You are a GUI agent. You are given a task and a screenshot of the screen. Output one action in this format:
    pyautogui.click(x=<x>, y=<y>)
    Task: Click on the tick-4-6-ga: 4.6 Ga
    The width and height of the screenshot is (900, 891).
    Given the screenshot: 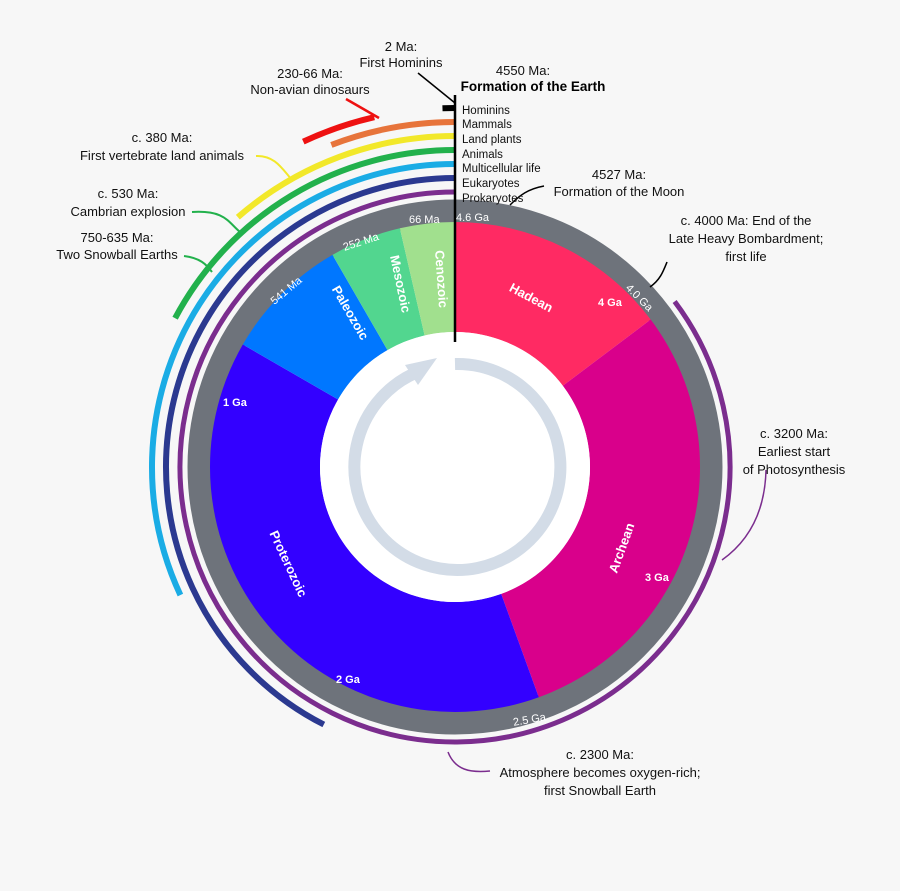 What is the action you would take?
    pyautogui.click(x=473, y=218)
    